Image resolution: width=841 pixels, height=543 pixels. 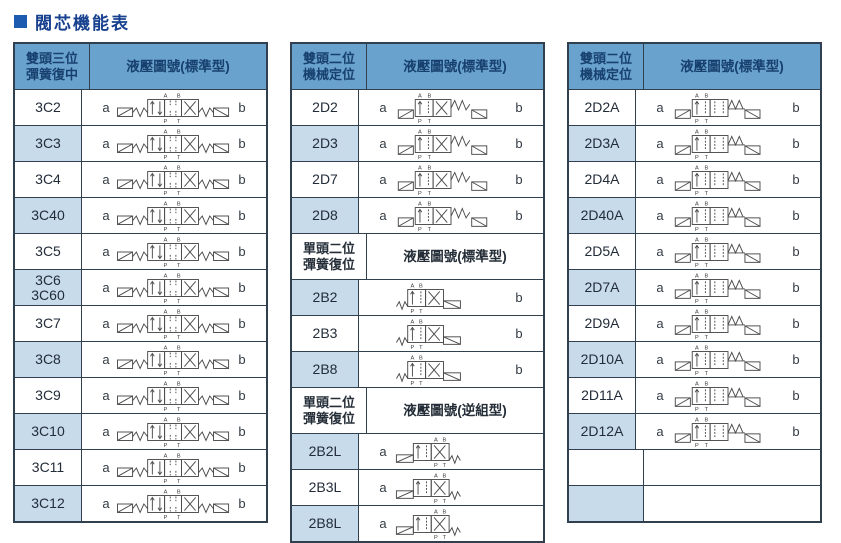 I want to click on valve-code: 3C7, so click(x=48, y=323).